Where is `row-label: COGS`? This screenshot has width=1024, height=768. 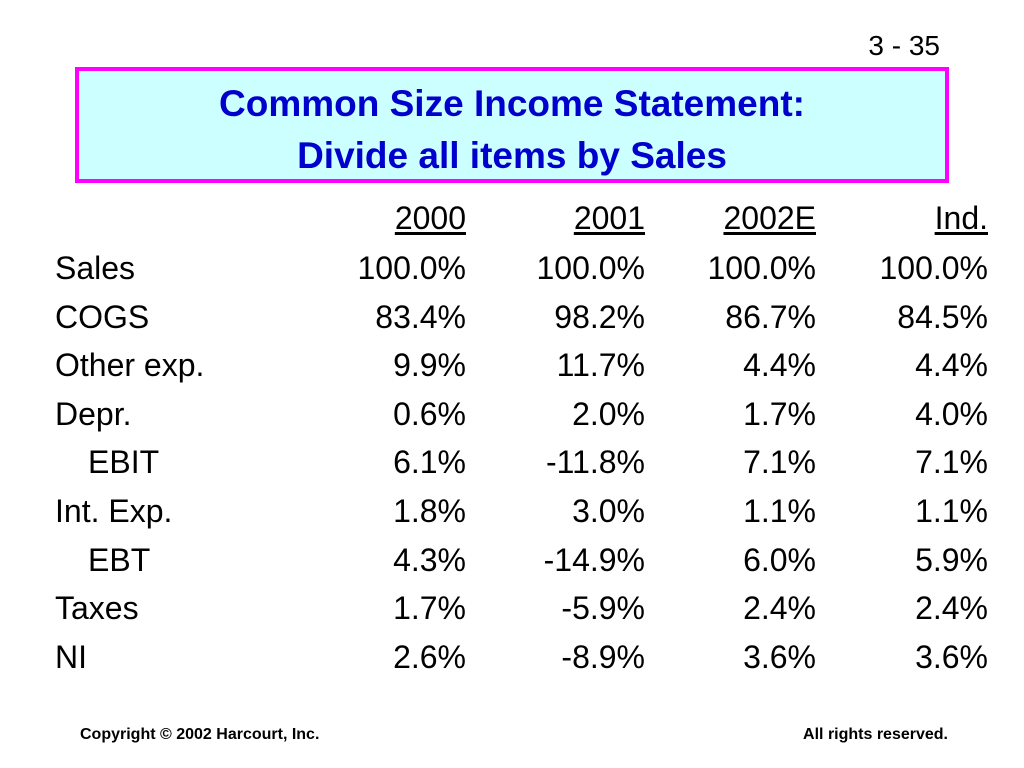
row-label: COGS is located at coordinates (102, 316).